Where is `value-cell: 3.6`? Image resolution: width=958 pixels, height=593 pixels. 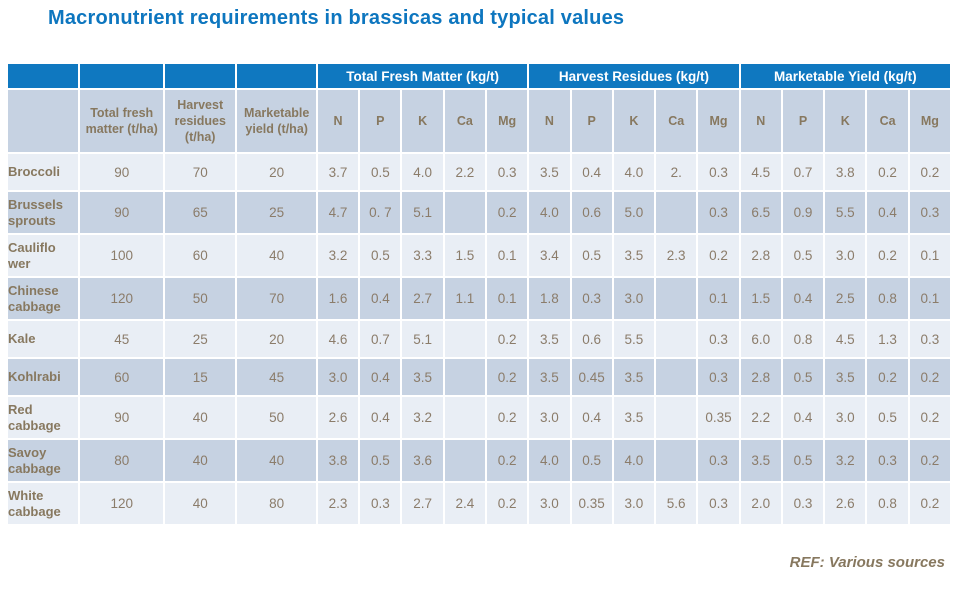 value-cell: 3.6 is located at coordinates (422, 460).